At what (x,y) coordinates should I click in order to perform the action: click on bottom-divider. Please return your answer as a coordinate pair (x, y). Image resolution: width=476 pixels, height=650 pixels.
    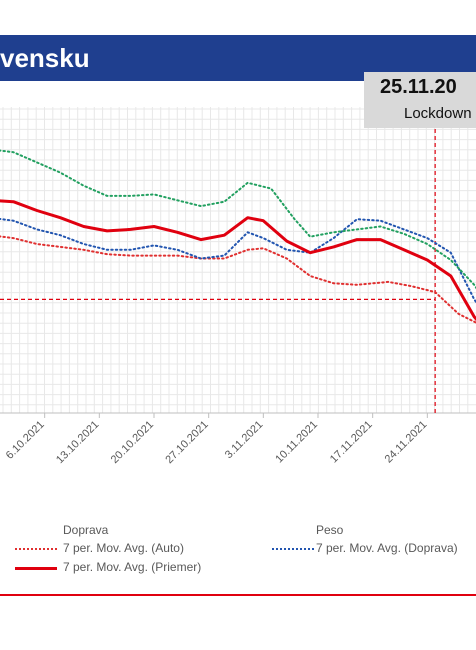
    Looking at the image, I should click on (238, 595).